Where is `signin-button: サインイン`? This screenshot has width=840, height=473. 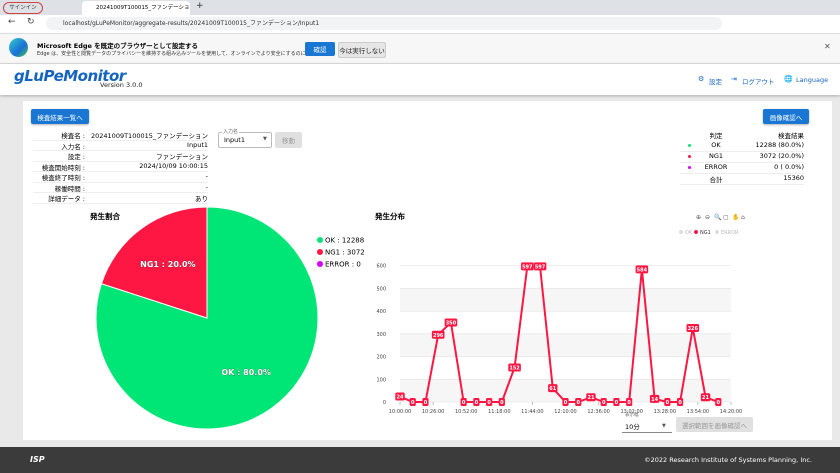
signin-button: サインイン is located at coordinates (23, 8).